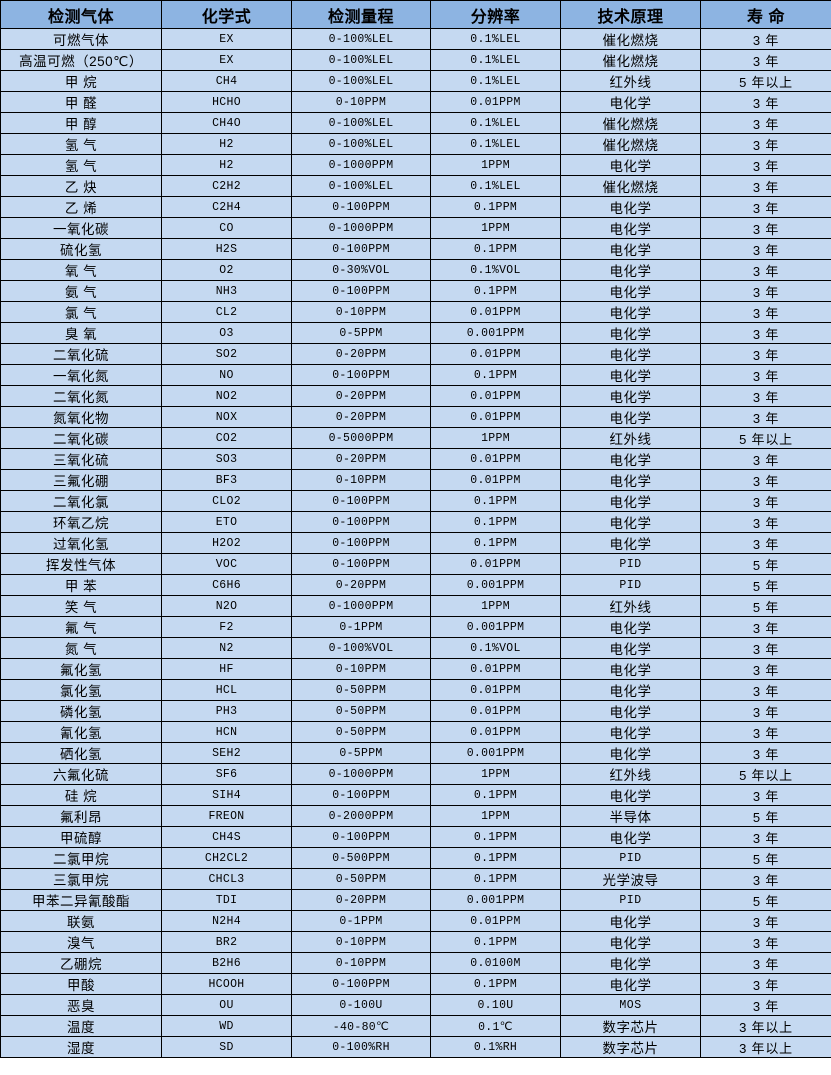 This screenshot has width=831, height=1075. I want to click on table-row: 甲硫醇 CH4S 0-100PPM 0.1PPM 电化学 3 年, so click(415, 837).